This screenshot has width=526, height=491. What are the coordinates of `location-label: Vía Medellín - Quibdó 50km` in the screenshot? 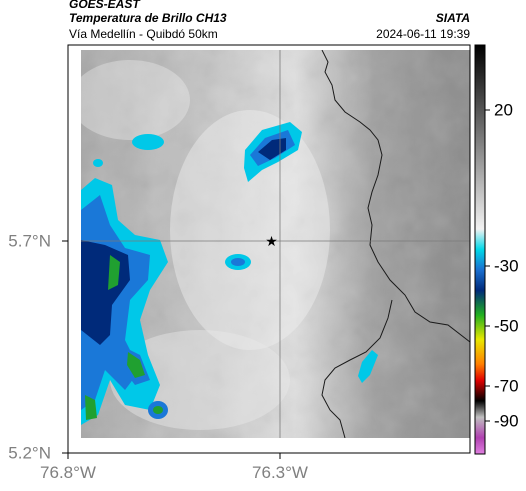 It's located at (143, 34).